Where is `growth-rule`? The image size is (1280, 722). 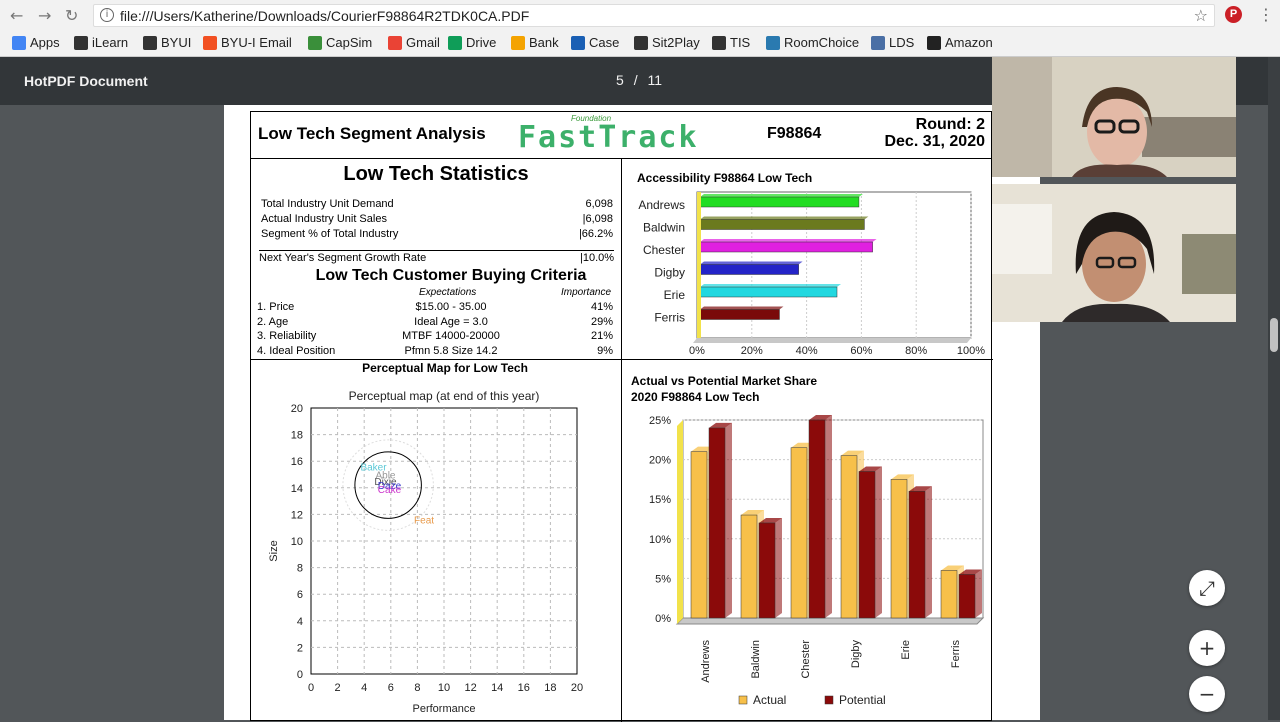
growth-rule is located at coordinates (436, 250).